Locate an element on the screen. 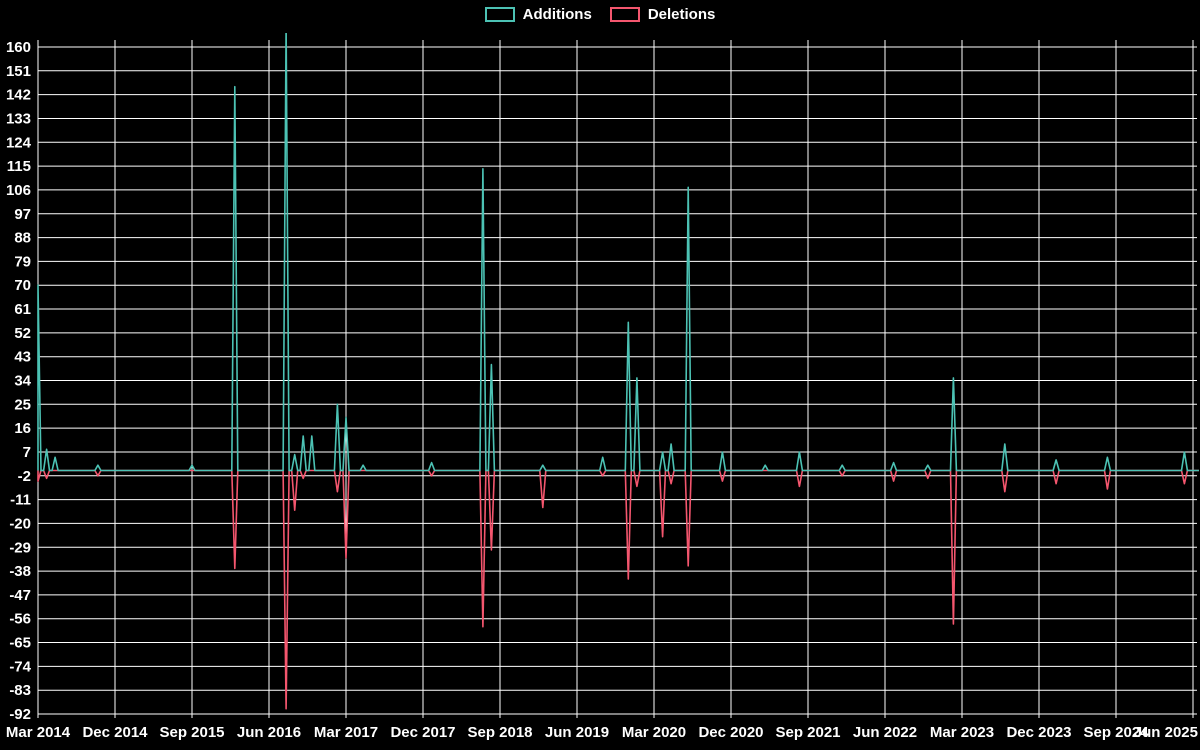  y-tick-label: 97 is located at coordinates (22, 214).